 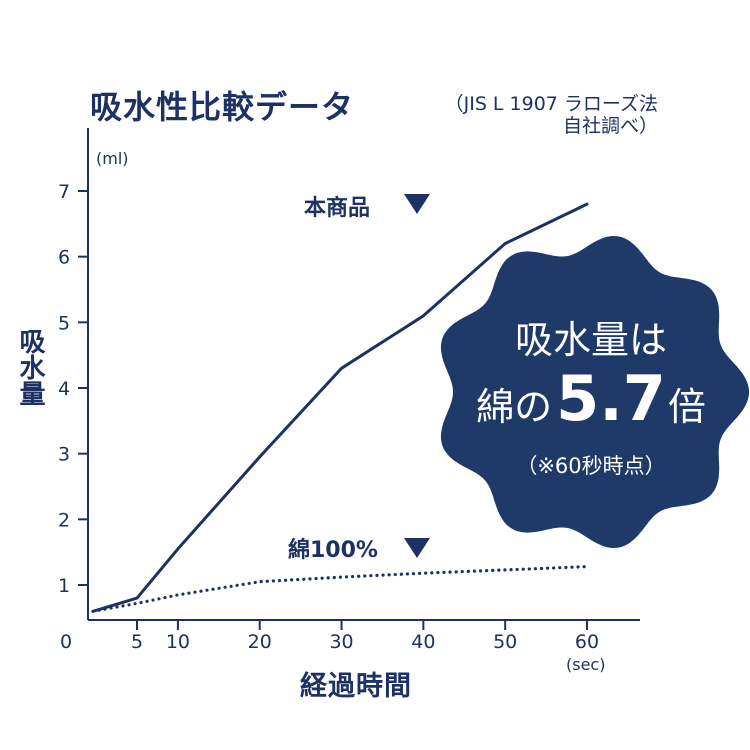 I want to click on y-tick-label: 5, so click(x=64, y=323).